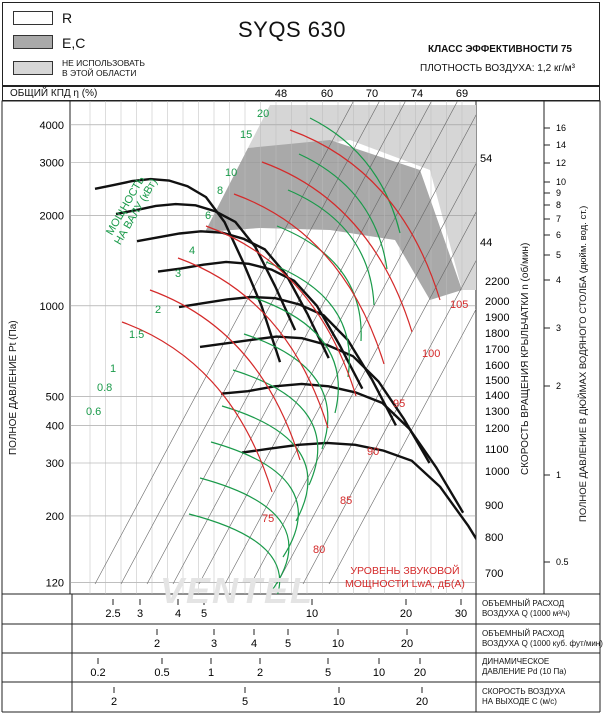 This screenshot has height=719, width=603. What do you see at coordinates (220, 191) in the screenshot?
I see `power-label: 8` at bounding box center [220, 191].